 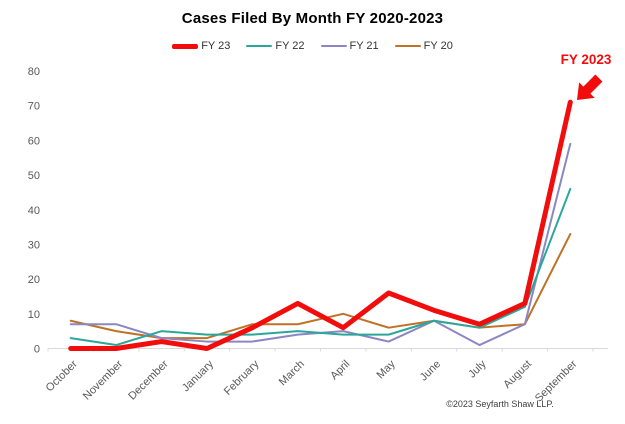 I want to click on x-axis-tick-label: June, so click(x=430, y=370).